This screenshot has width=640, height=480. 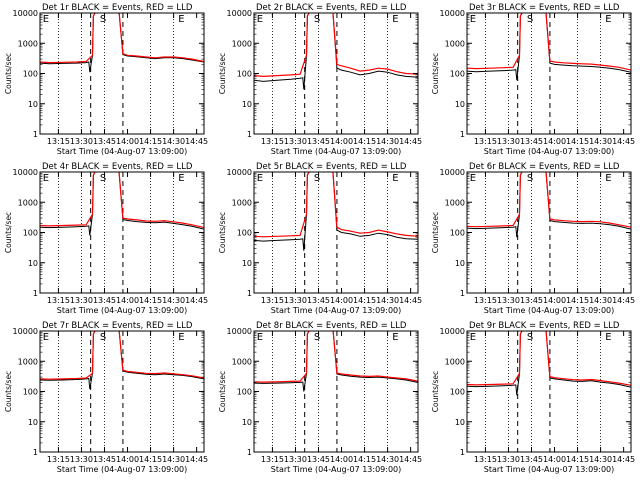 What do you see at coordinates (117, 167) in the screenshot?
I see `chart-title: Det 4r BLACK = Events, RED = LLD` at bounding box center [117, 167].